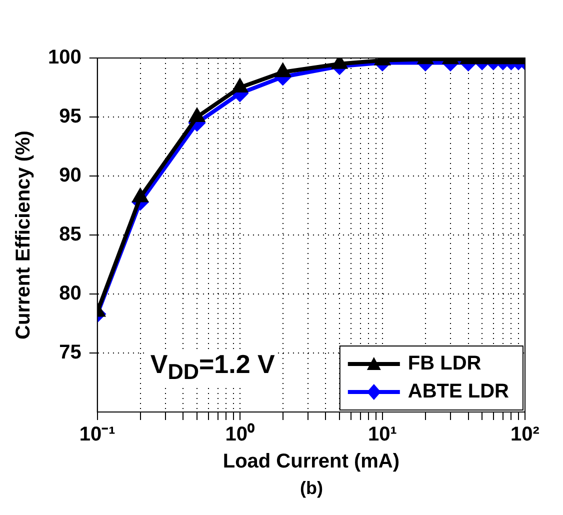  Describe the element at coordinates (70, 353) in the screenshot. I see `y-tick-label: 75` at that location.